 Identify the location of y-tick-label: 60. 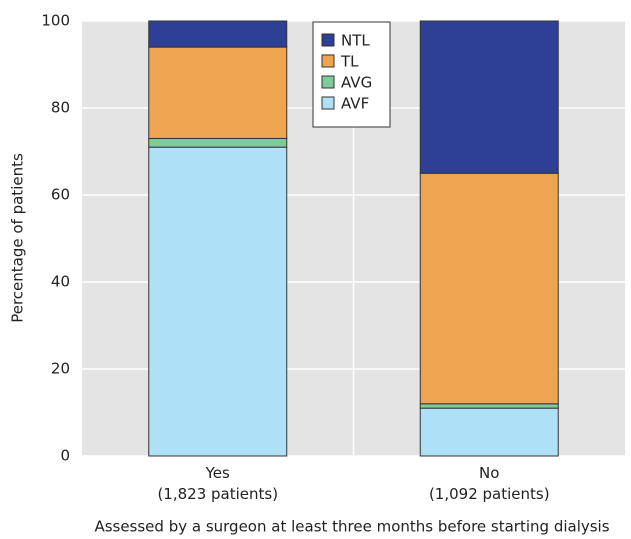
(60, 195).